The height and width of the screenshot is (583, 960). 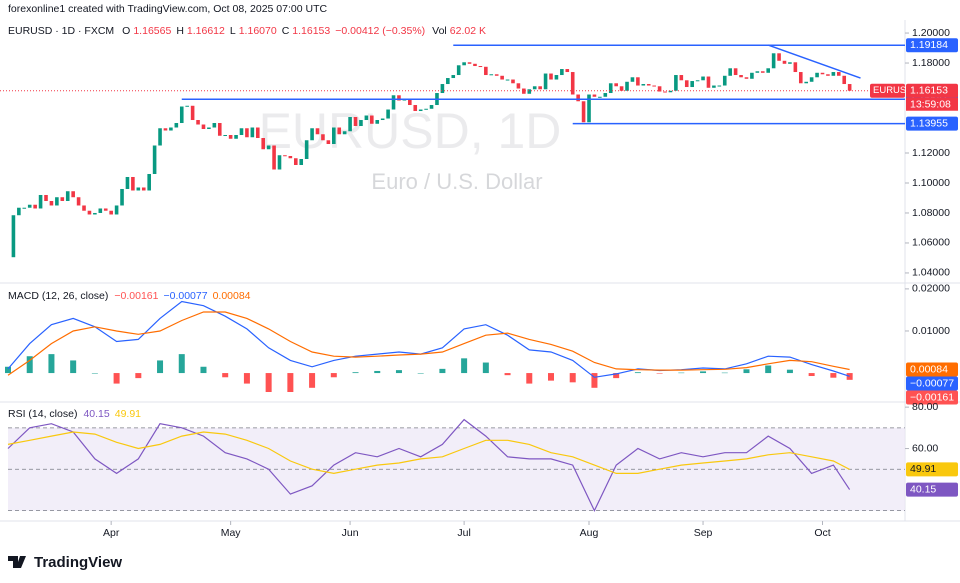 I want to click on countdown-box, so click(x=932, y=104).